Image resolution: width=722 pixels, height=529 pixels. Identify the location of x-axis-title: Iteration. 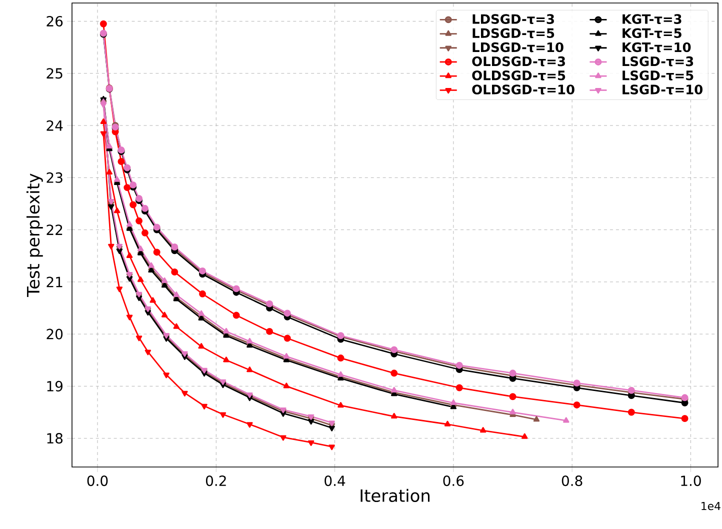
(395, 495).